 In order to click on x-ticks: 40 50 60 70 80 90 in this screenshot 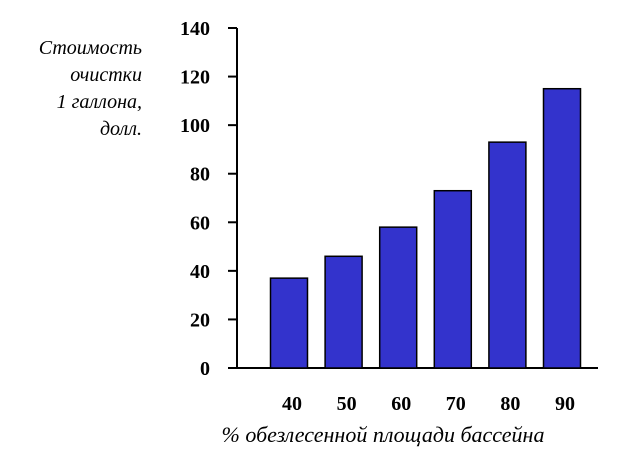, I will do `click(428, 404)`.